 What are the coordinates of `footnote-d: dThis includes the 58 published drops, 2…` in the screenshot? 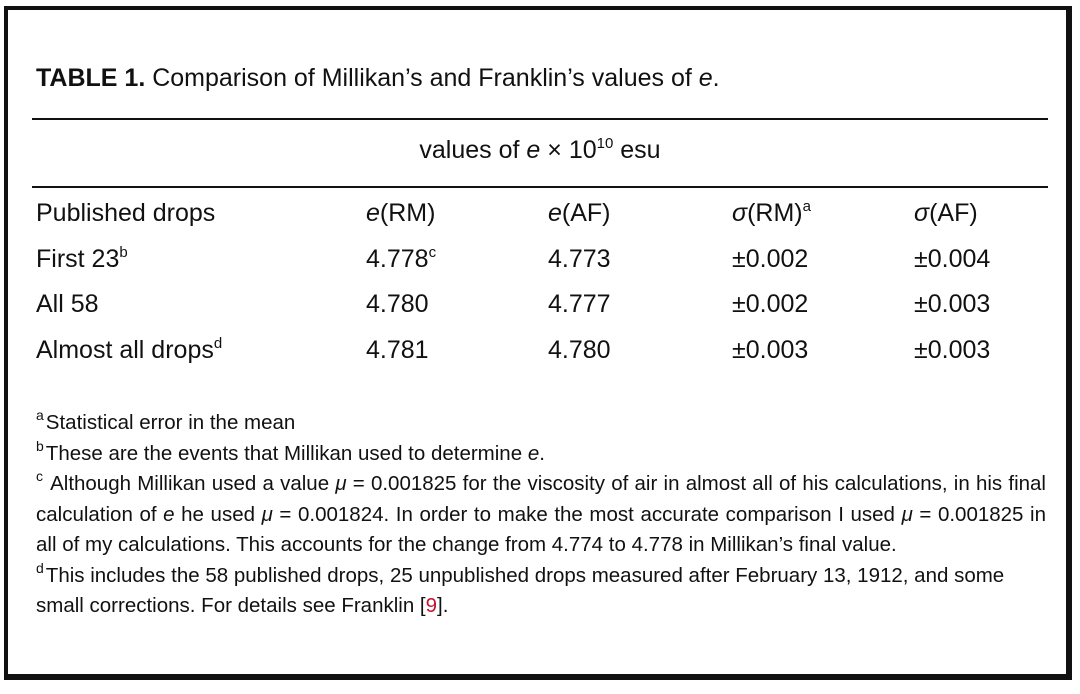 It's located at (520, 588).